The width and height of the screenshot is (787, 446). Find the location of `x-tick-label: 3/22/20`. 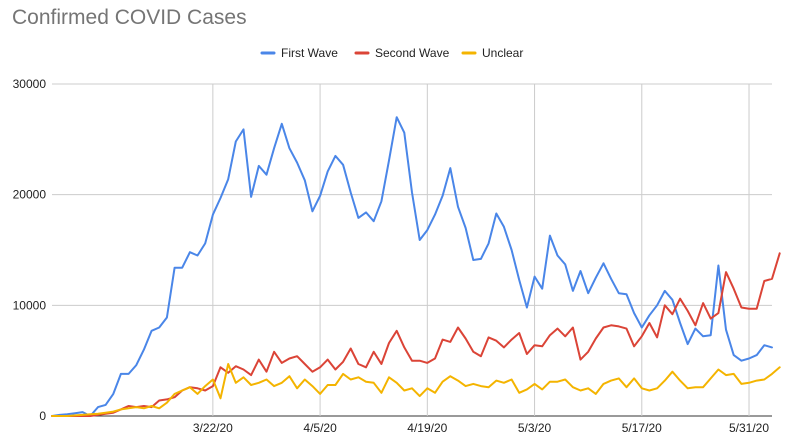

x-tick-label: 3/22/20 is located at coordinates (213, 428).